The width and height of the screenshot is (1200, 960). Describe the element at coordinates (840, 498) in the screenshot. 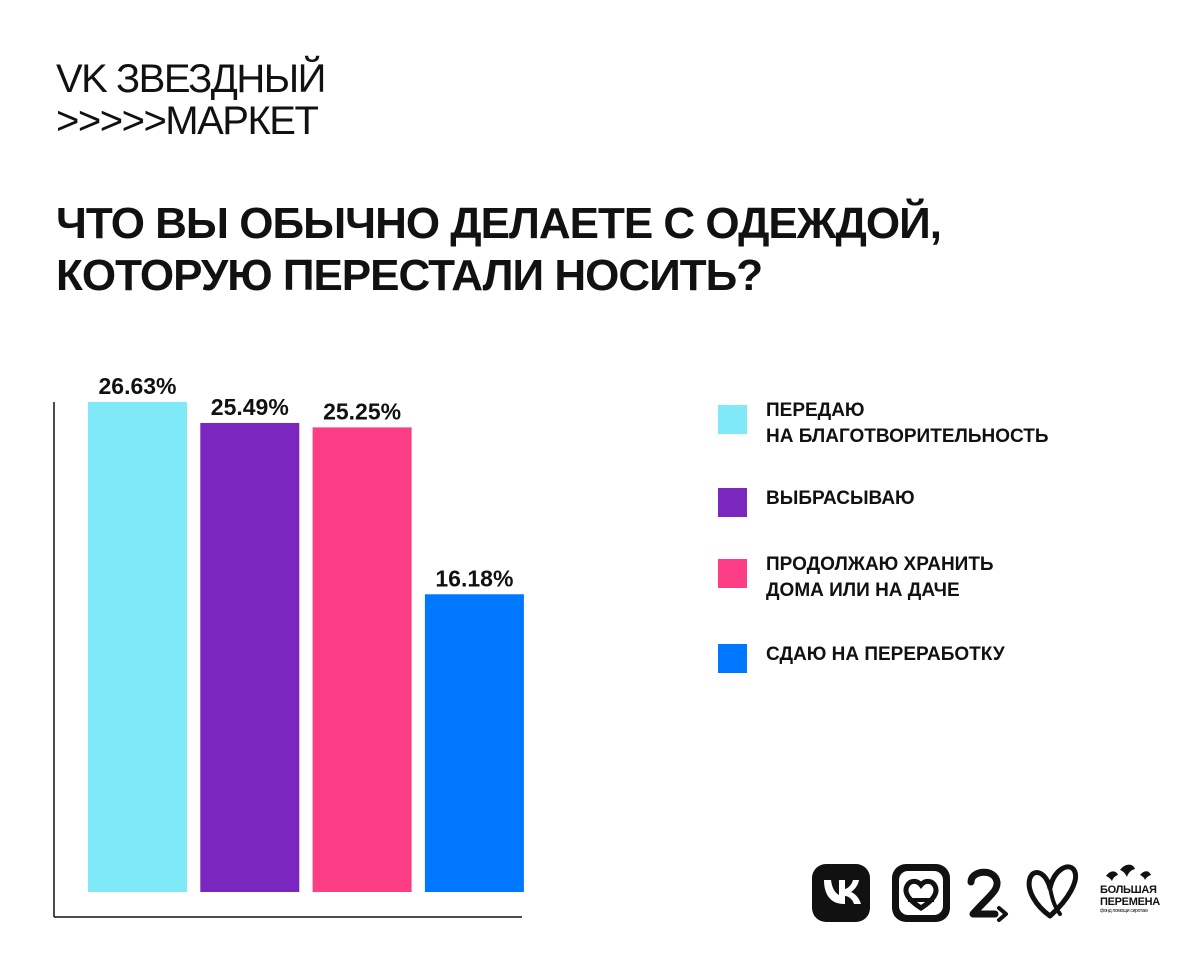

I see `legend-label-throw-away-line-1: ВЫБРАСЫВАЮ` at that location.